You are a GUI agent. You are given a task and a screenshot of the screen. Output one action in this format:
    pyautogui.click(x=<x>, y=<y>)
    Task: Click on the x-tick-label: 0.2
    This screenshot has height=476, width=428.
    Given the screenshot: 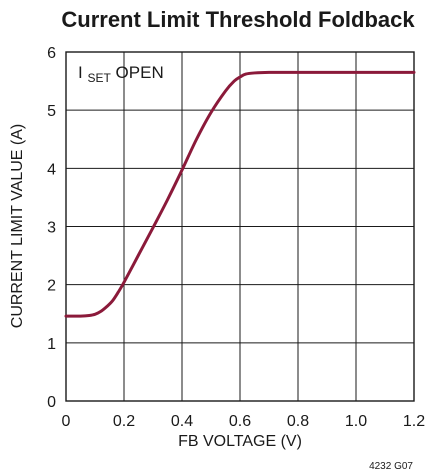 What is the action you would take?
    pyautogui.click(x=124, y=421)
    